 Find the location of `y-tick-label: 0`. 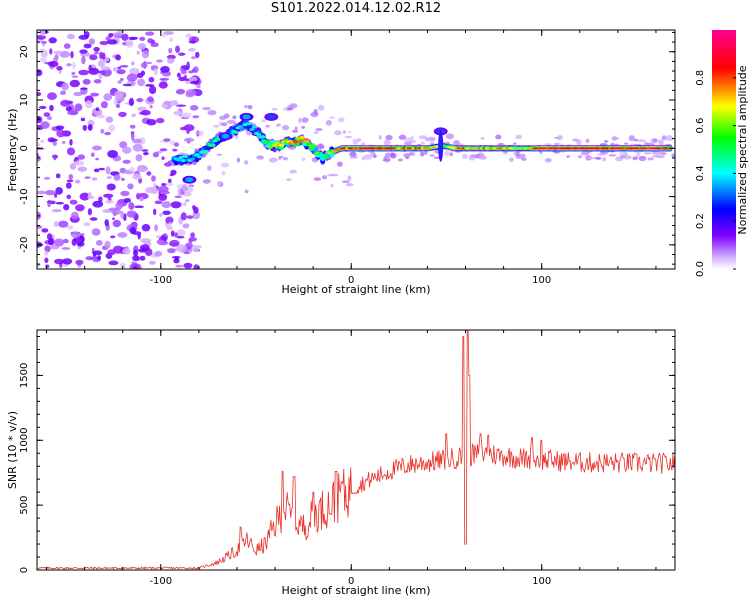

y-tick-label: 0 is located at coordinates (24, 570).